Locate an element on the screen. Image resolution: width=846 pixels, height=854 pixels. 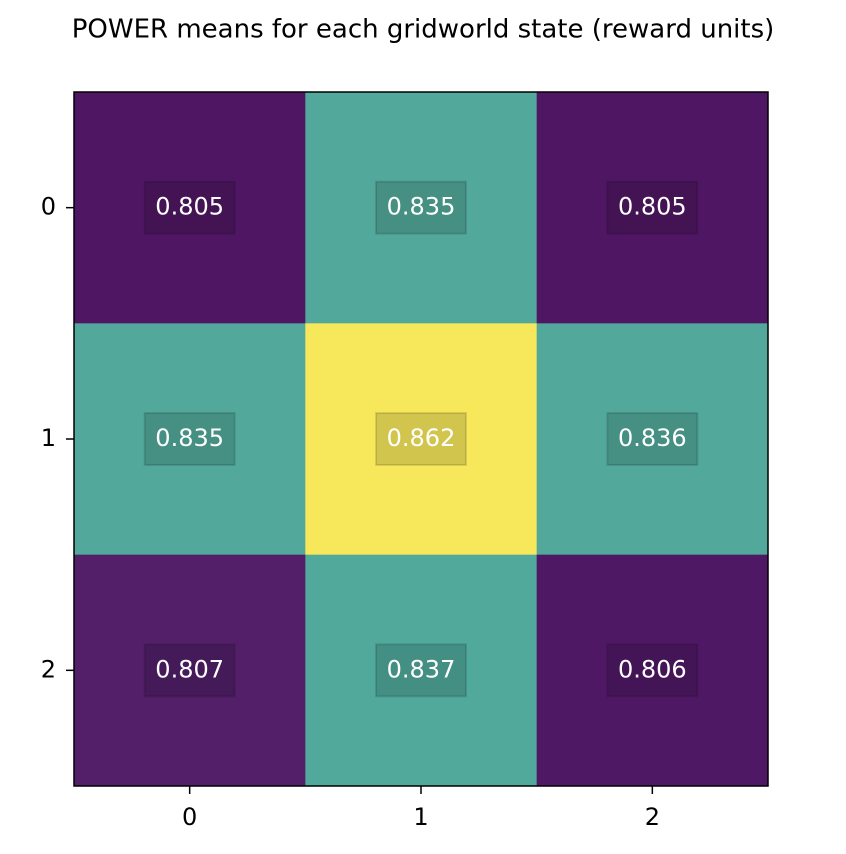
value-label: 0.837 is located at coordinates (421, 669).